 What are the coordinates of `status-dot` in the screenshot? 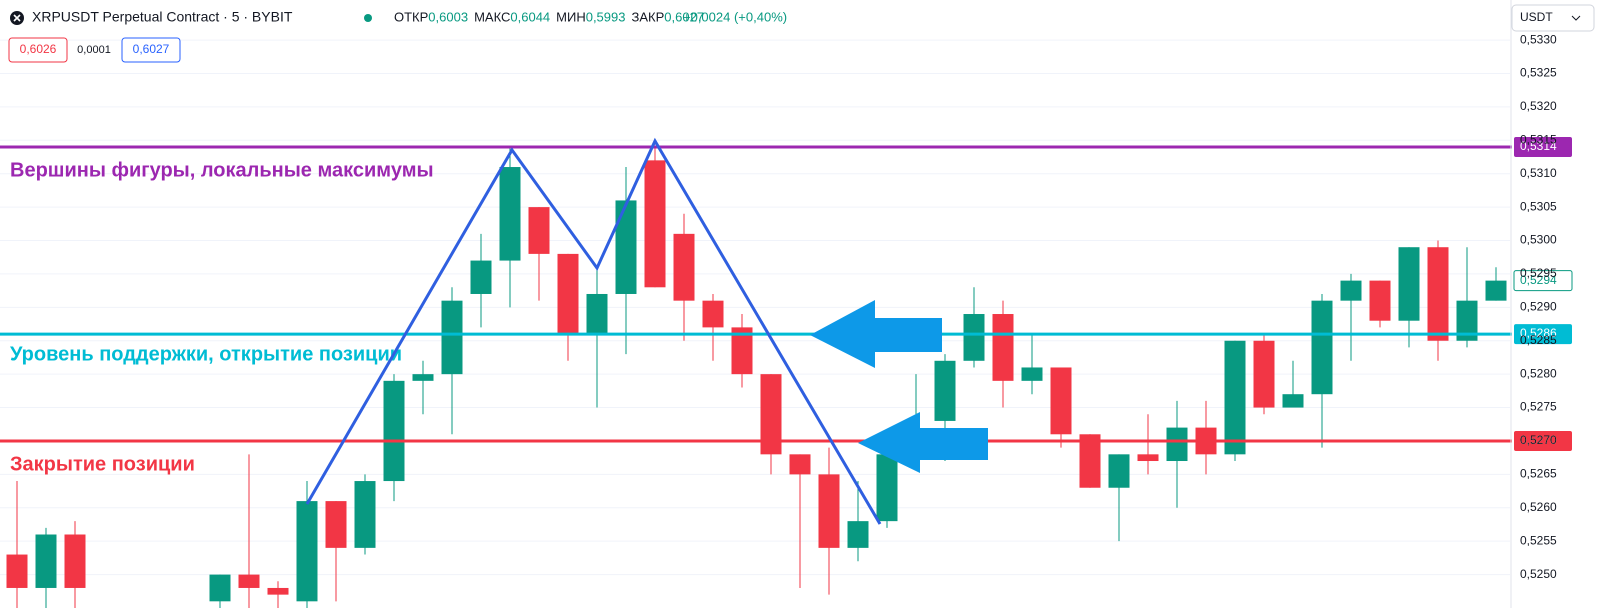 It's located at (368, 18).